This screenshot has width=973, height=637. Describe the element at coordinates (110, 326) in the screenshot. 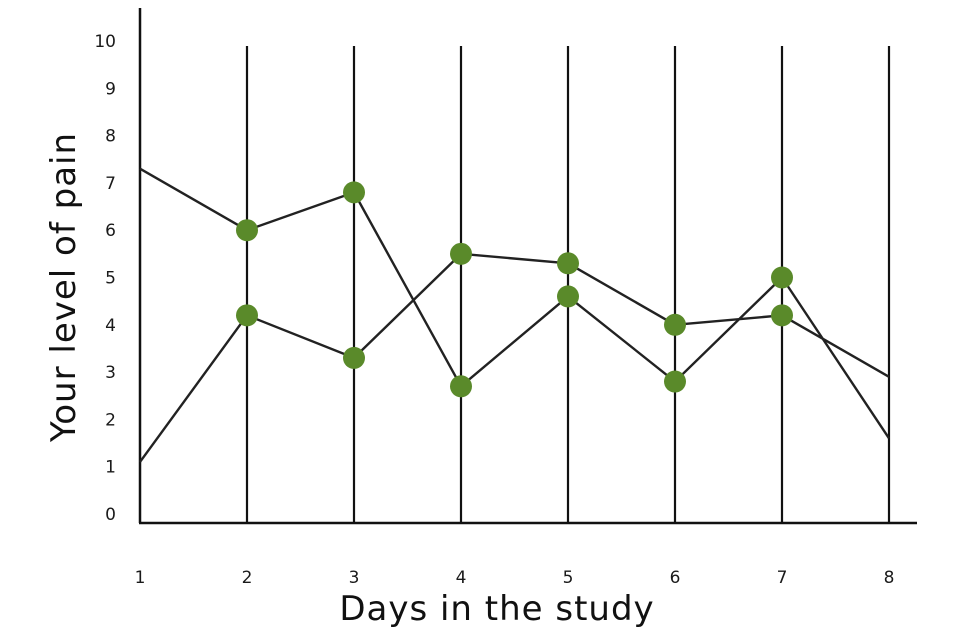

I see `y-tick-label-4: 4` at that location.